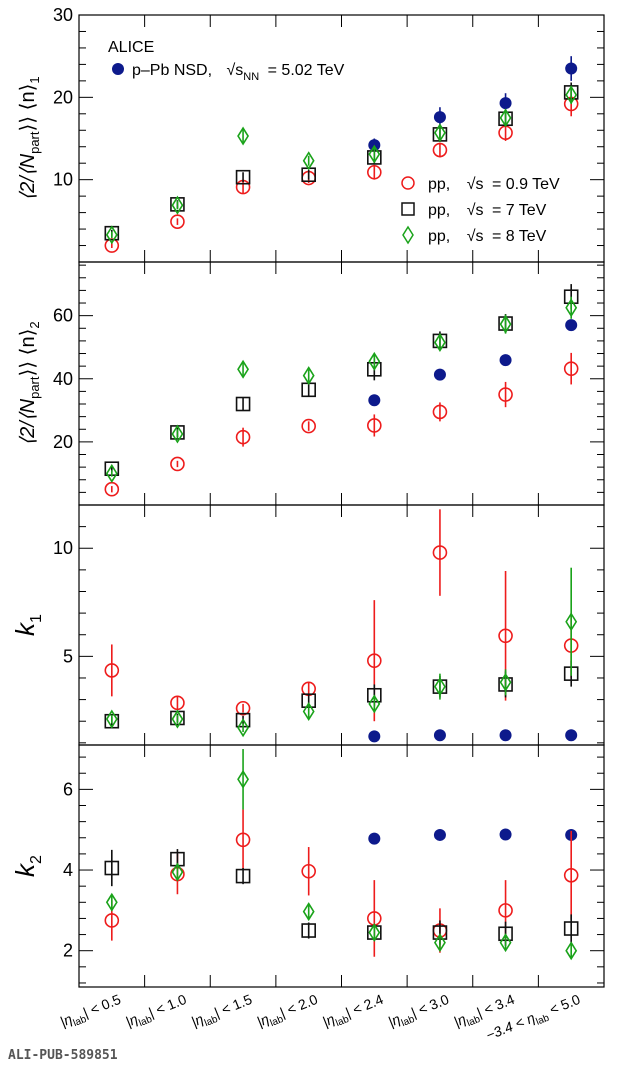 The width and height of the screenshot is (620, 1071). Describe the element at coordinates (63, 180) in the screenshot. I see `y-tick-label: 10` at that location.